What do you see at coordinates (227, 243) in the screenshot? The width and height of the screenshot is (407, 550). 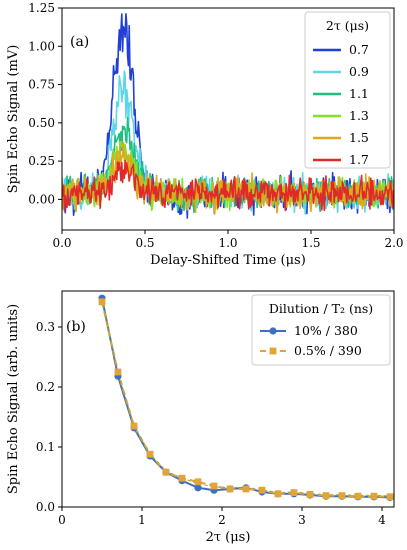 I see `x-tick-label: 1.0` at bounding box center [227, 243].